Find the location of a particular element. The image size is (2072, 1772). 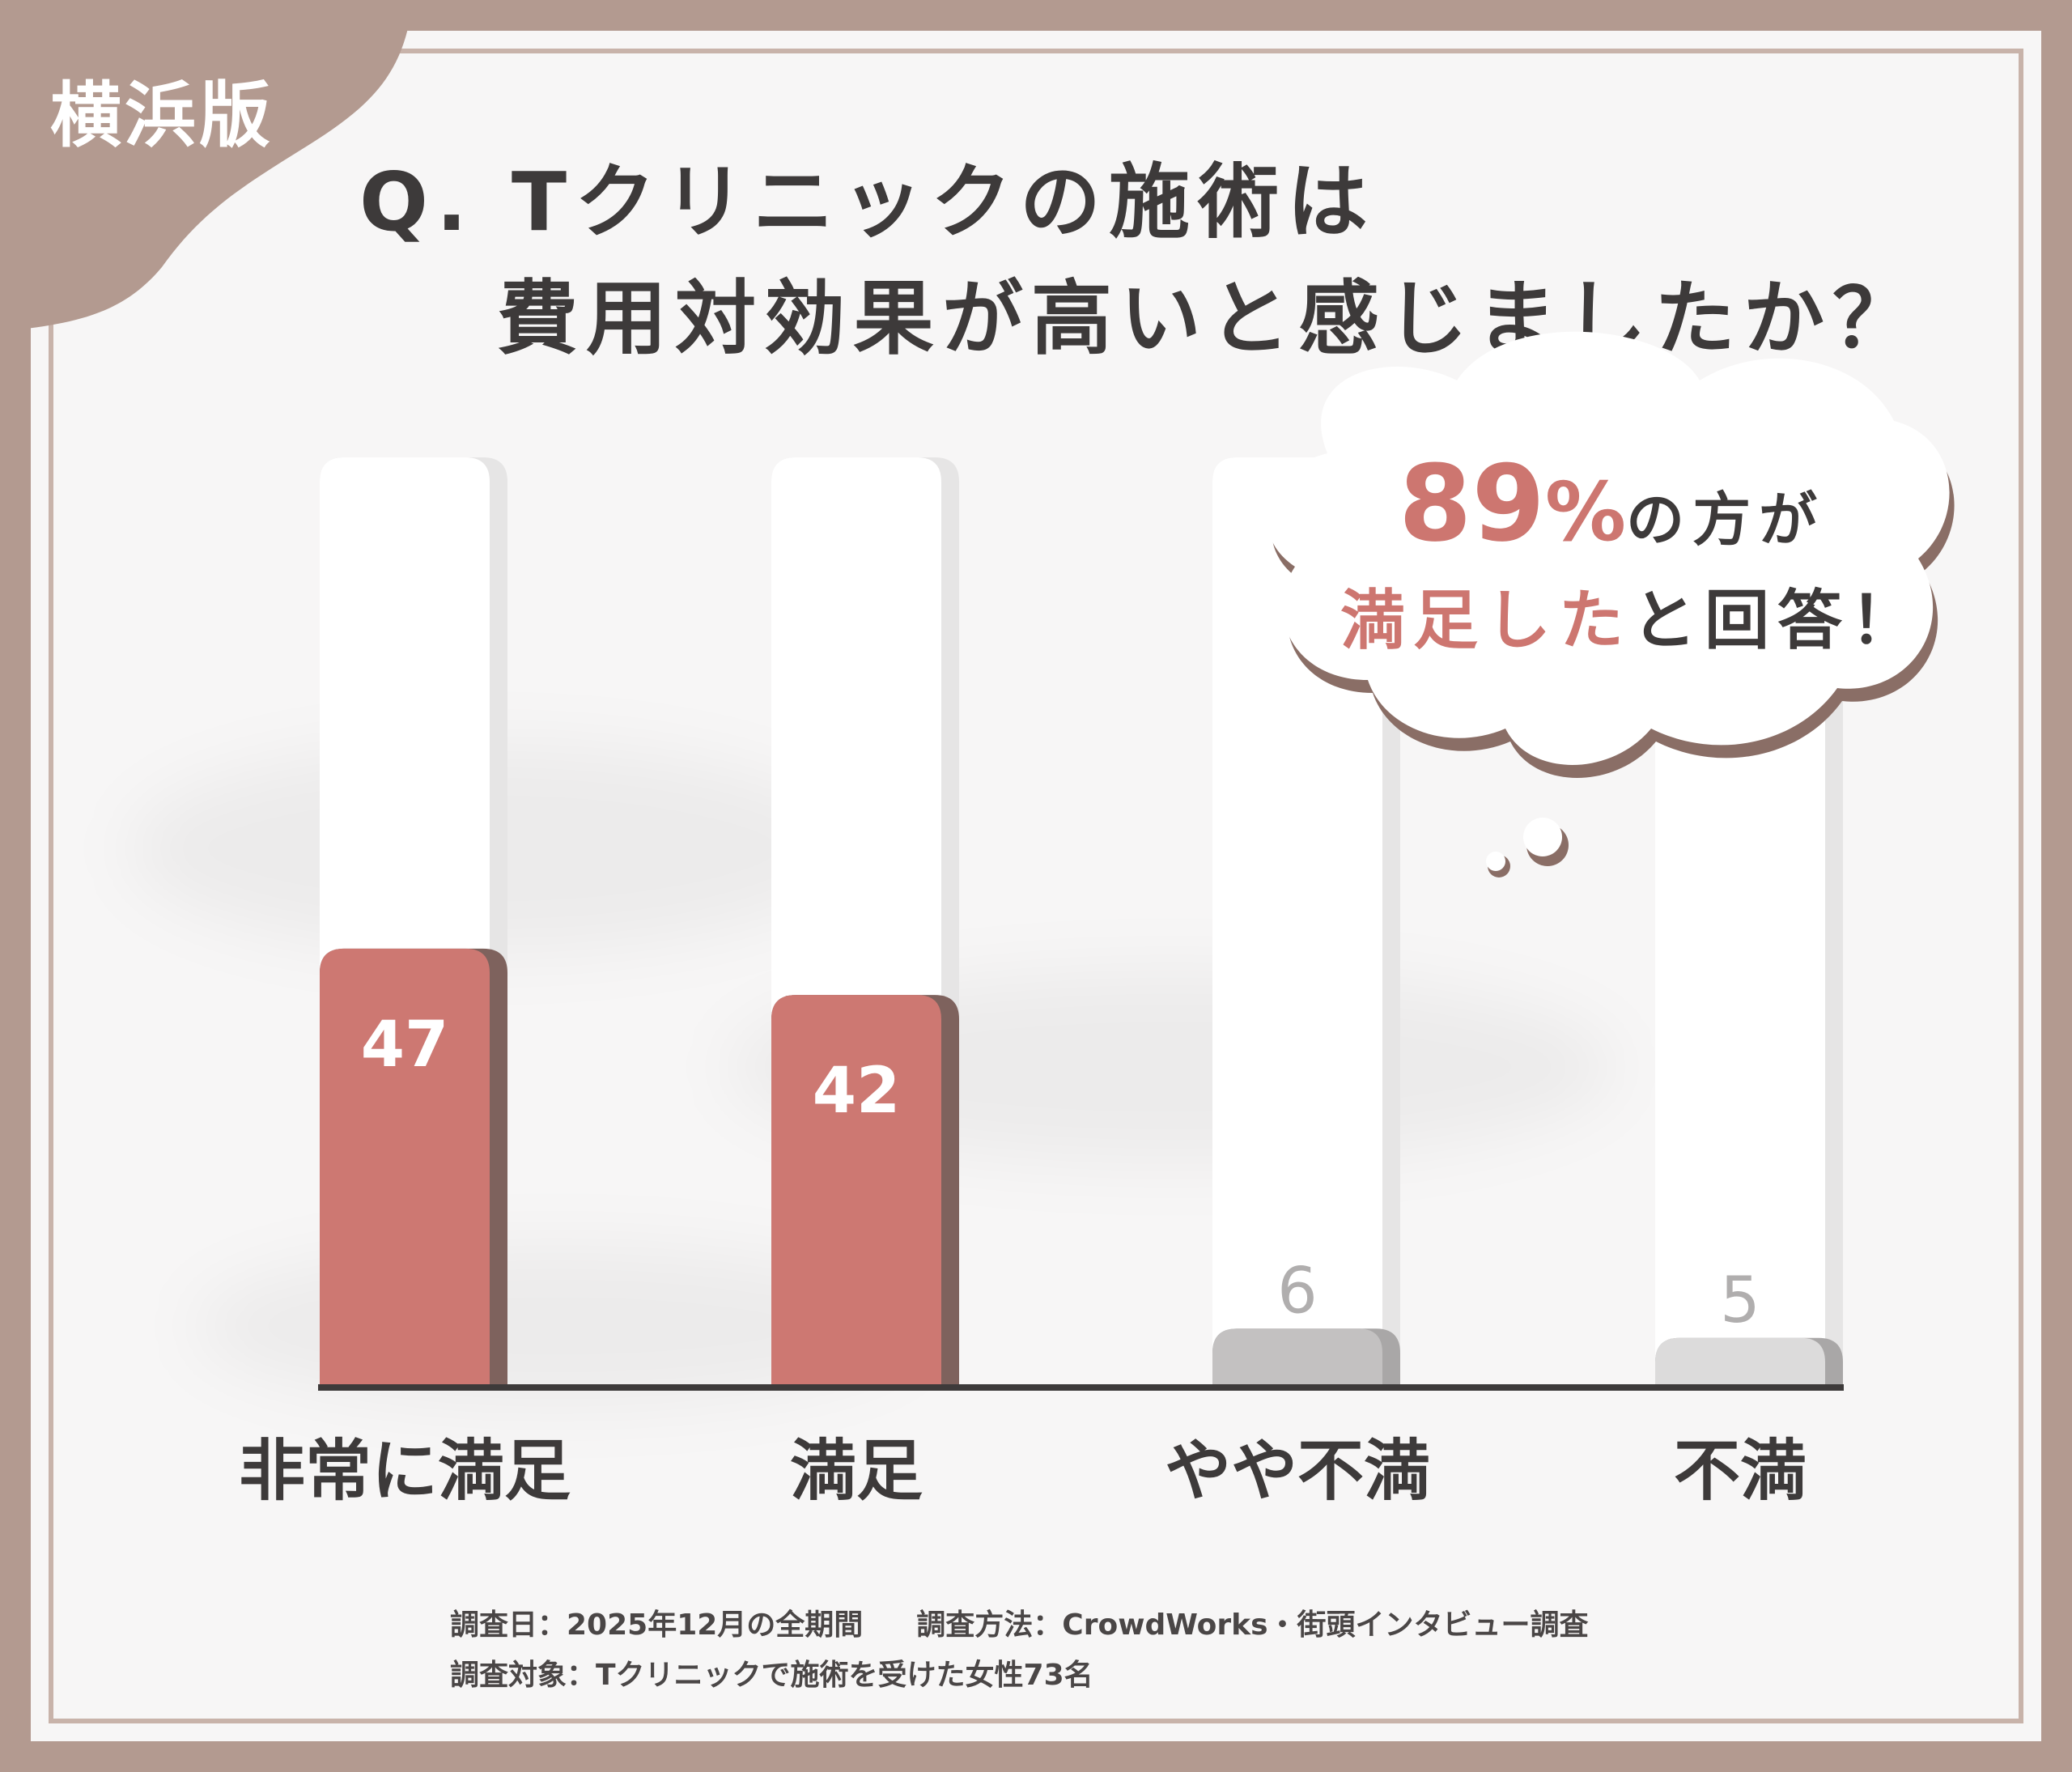

category-label: 満足 is located at coordinates (856, 1472).